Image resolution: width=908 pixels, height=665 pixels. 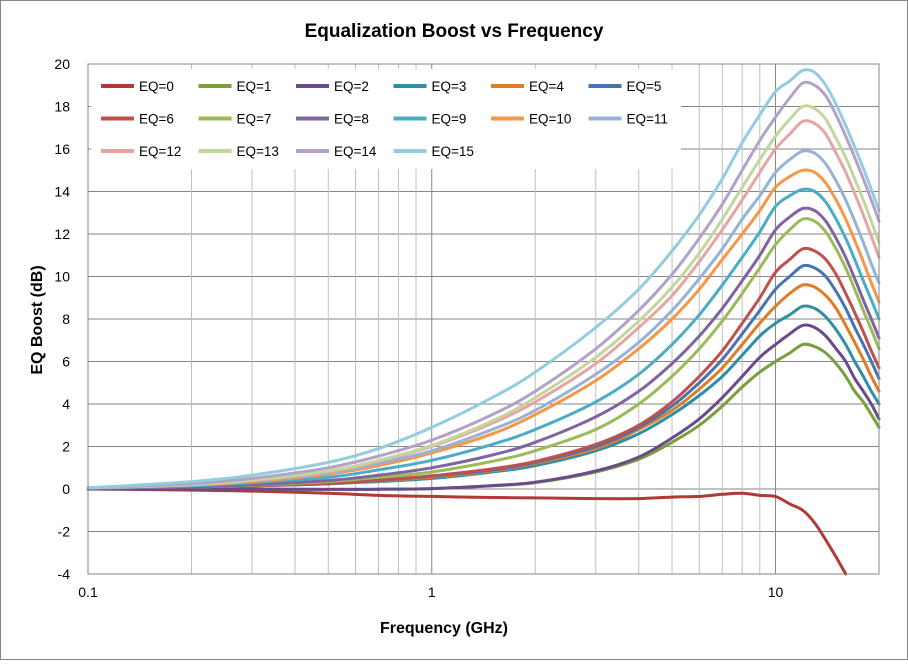 What do you see at coordinates (776, 592) in the screenshot?
I see `x-tick-label: 10` at bounding box center [776, 592].